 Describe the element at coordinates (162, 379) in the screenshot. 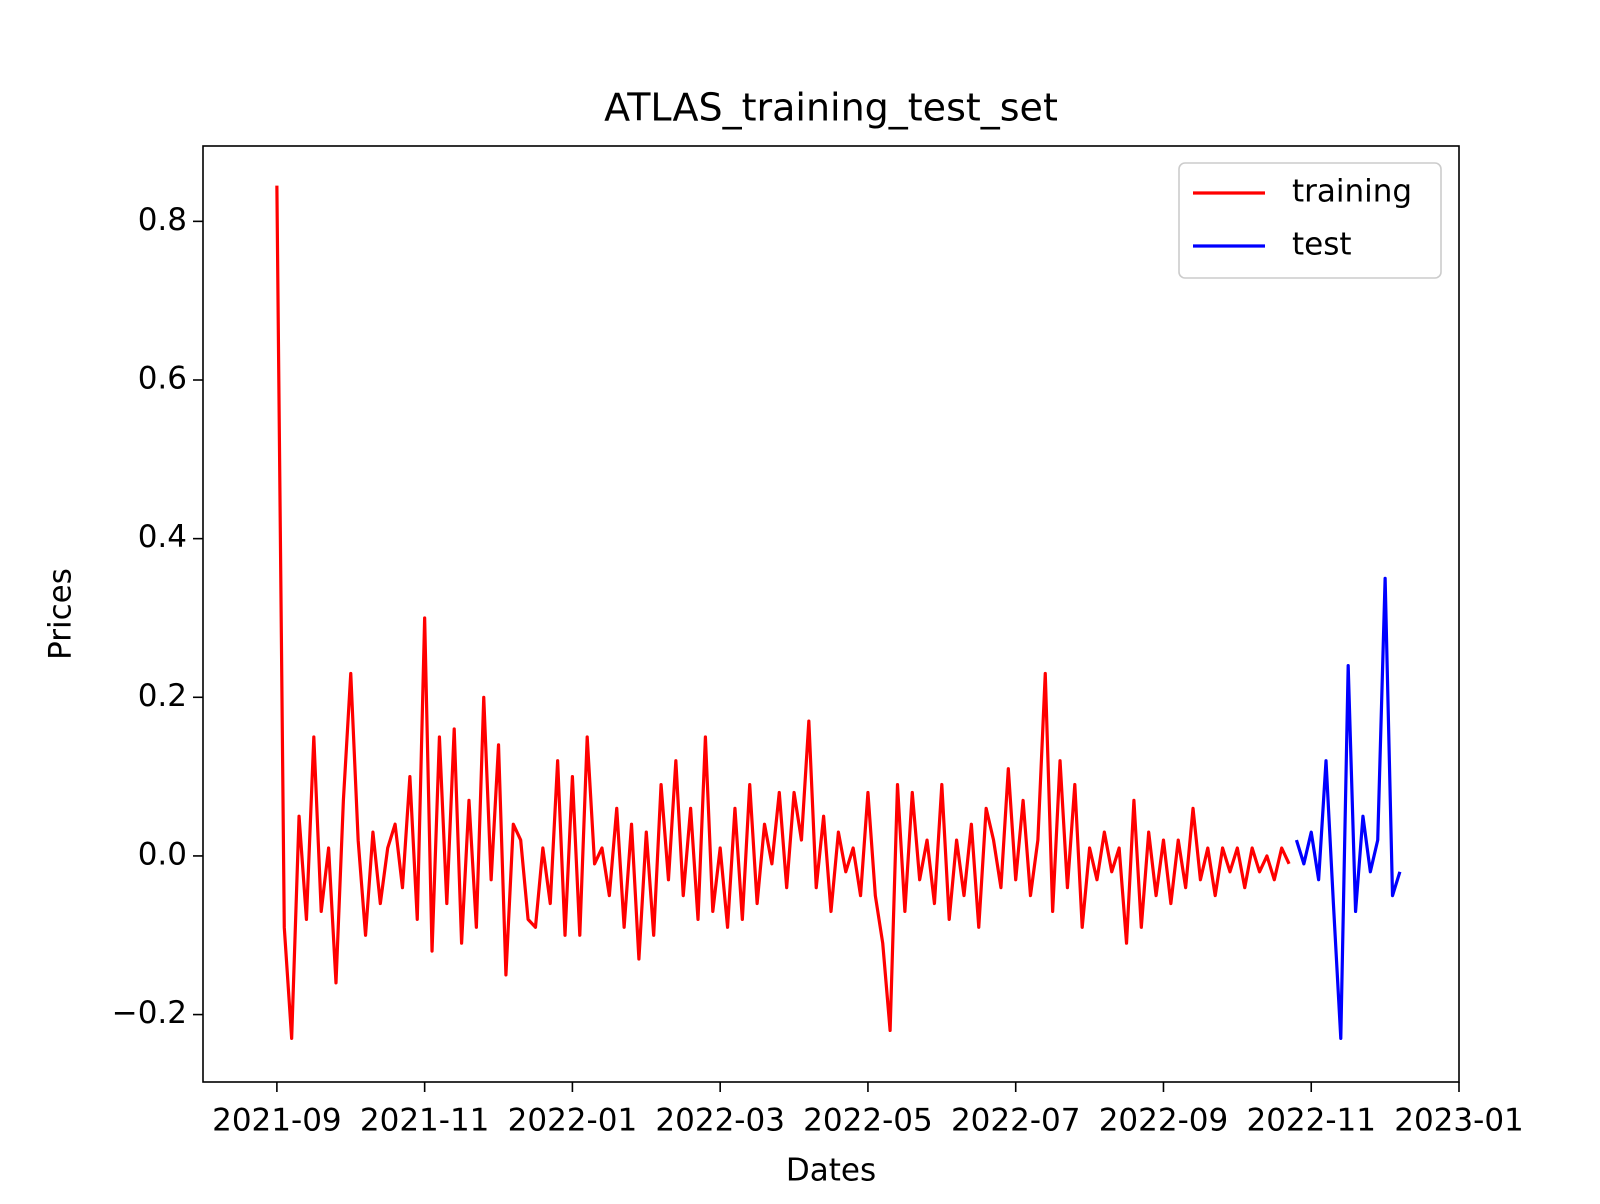

I see `y-tick-label: 0.6` at that location.